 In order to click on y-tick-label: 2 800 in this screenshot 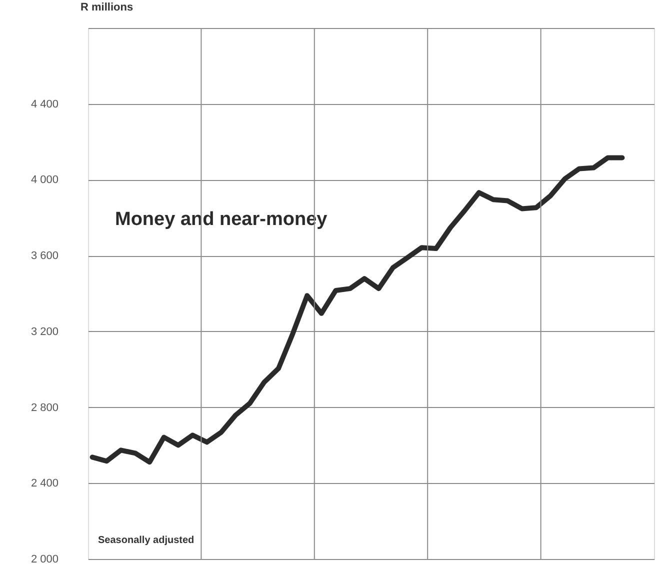, I will do `click(44, 408)`.